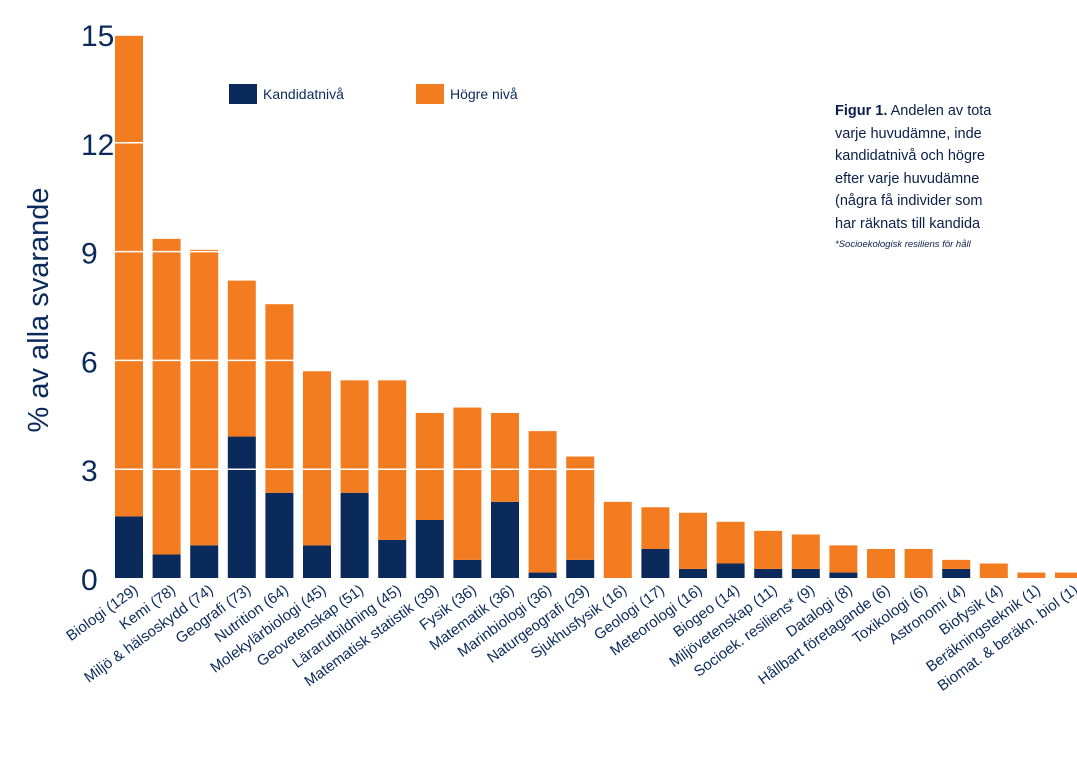  What do you see at coordinates (908, 223) in the screenshot?
I see `caption-line-6: har räknats till kandida` at bounding box center [908, 223].